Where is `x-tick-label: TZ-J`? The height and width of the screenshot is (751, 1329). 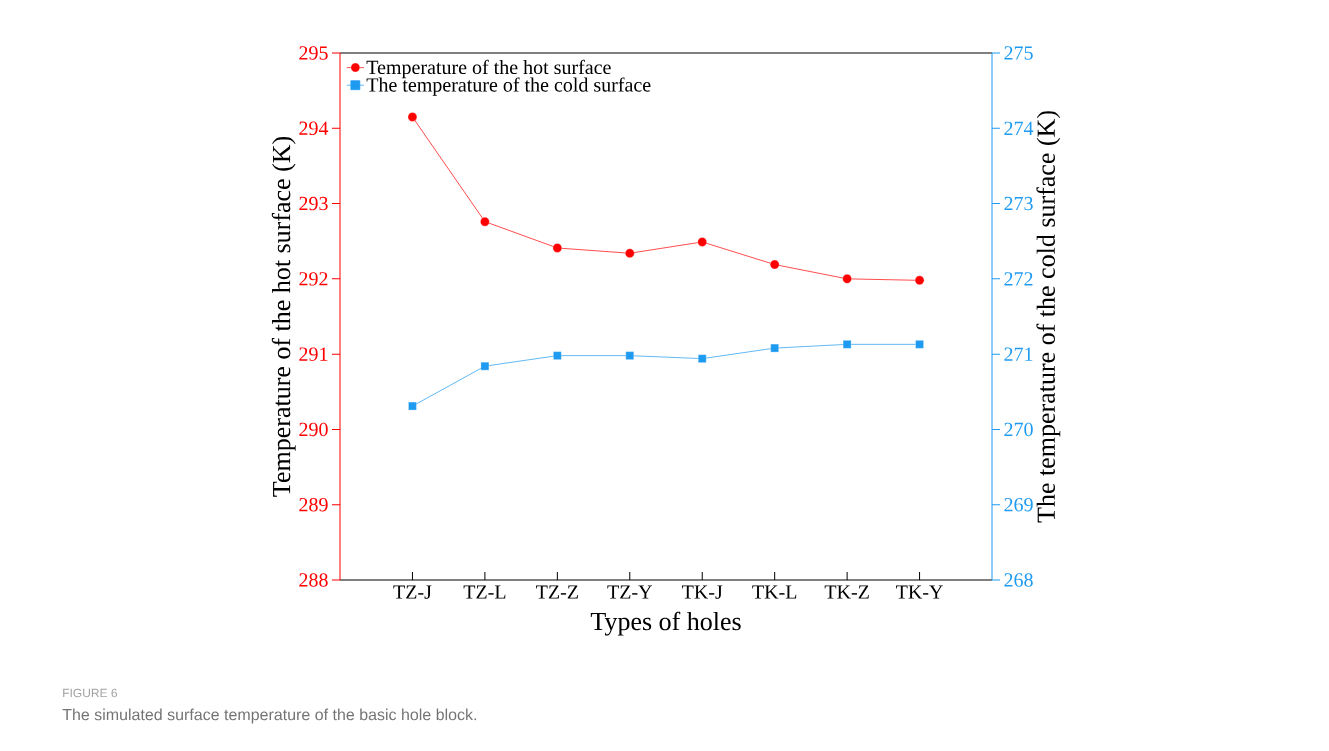 x-tick-label: TZ-J is located at coordinates (412, 592).